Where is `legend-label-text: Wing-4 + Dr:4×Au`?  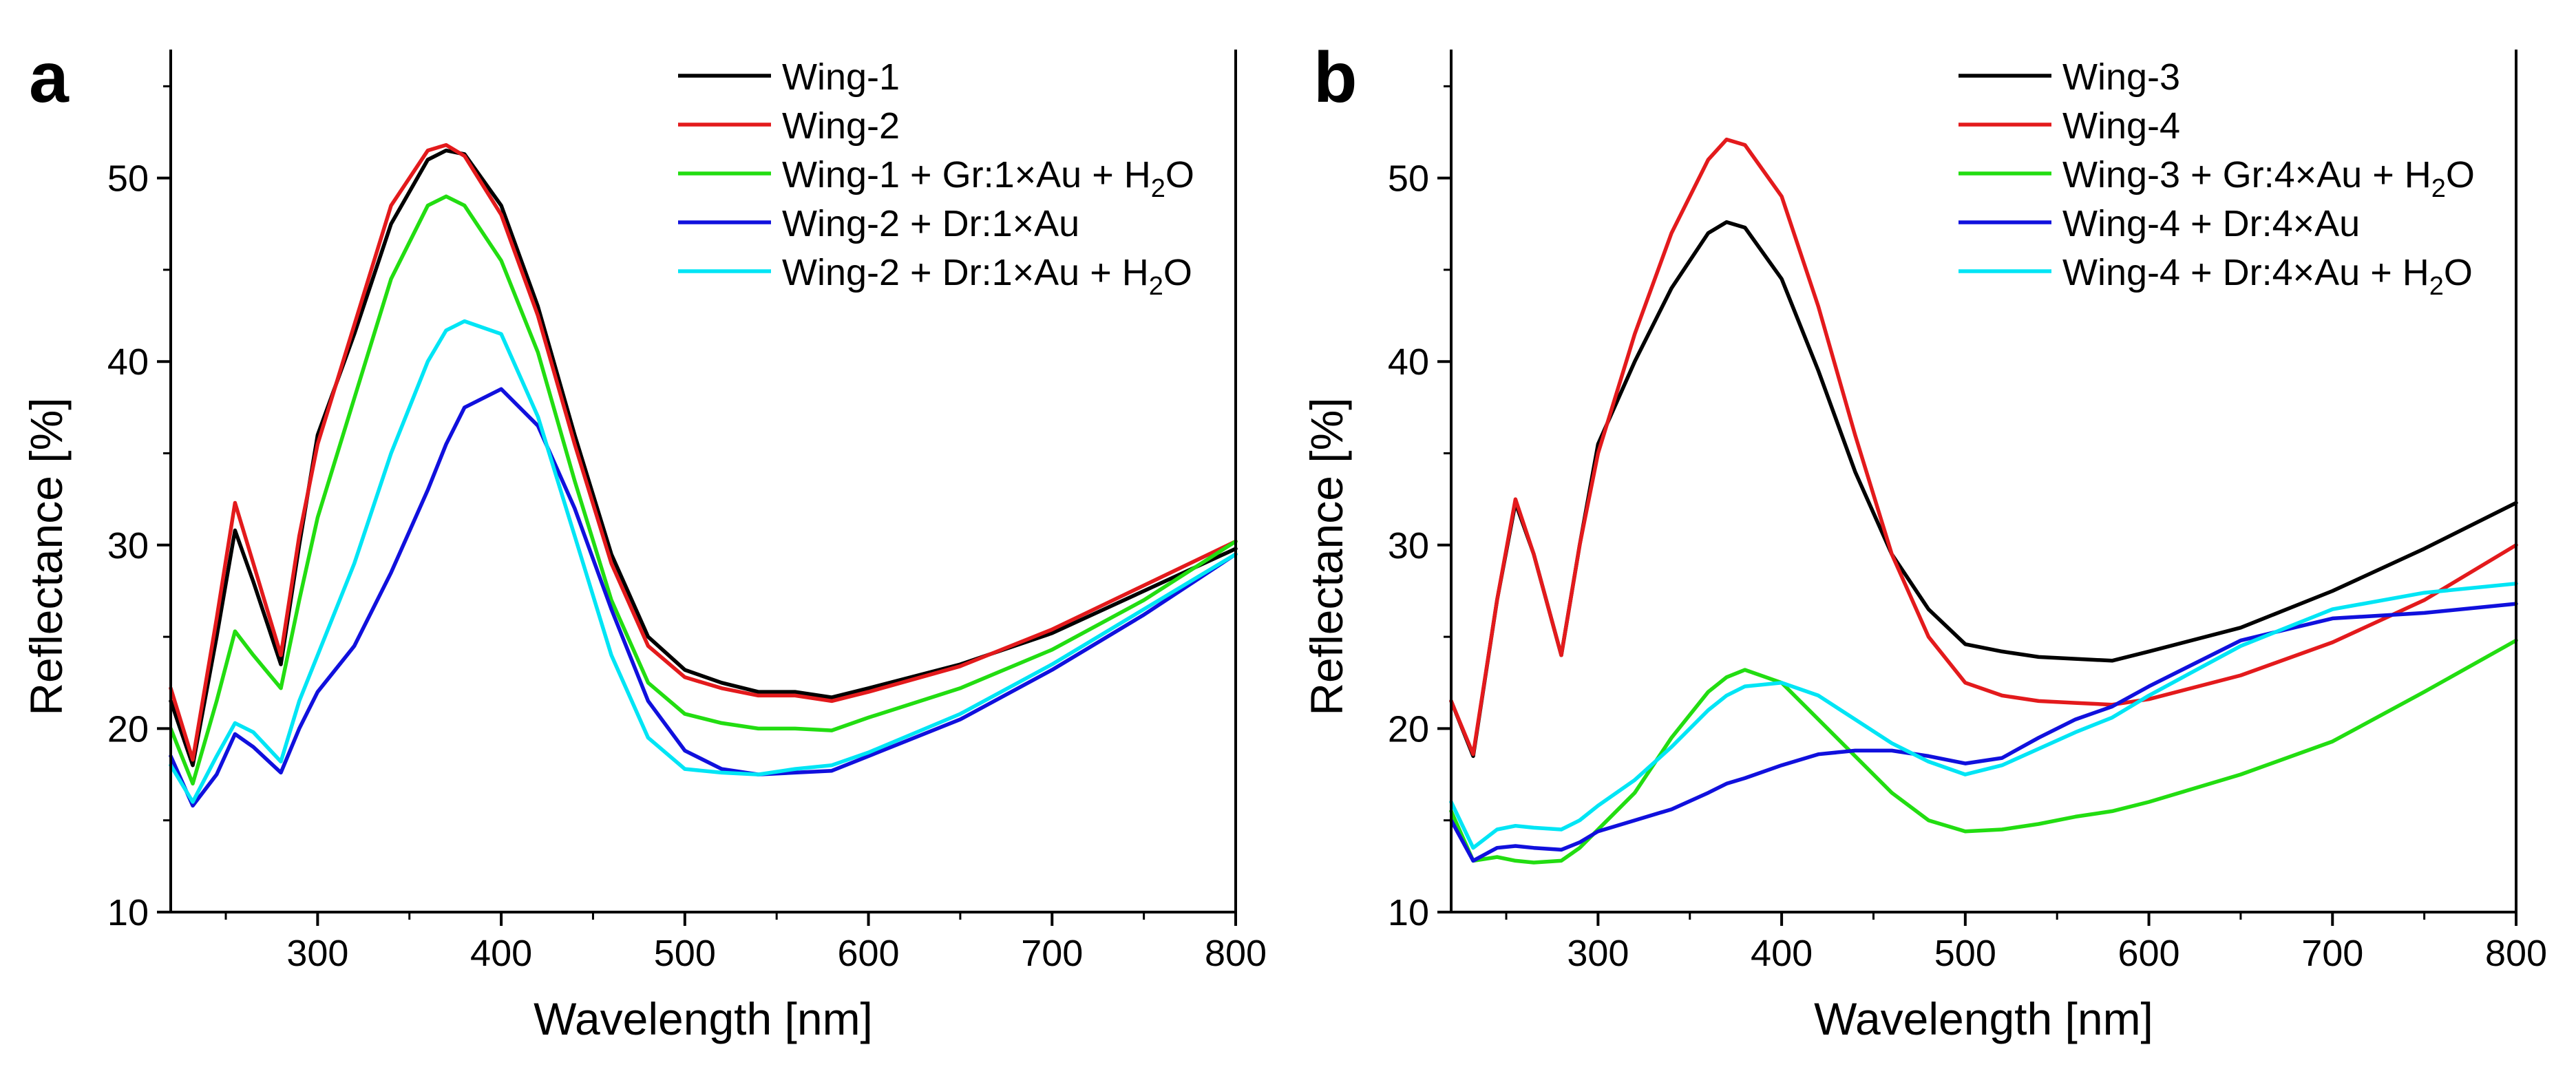
legend-label-text: Wing-4 + Dr:4×Au is located at coordinates (2211, 223).